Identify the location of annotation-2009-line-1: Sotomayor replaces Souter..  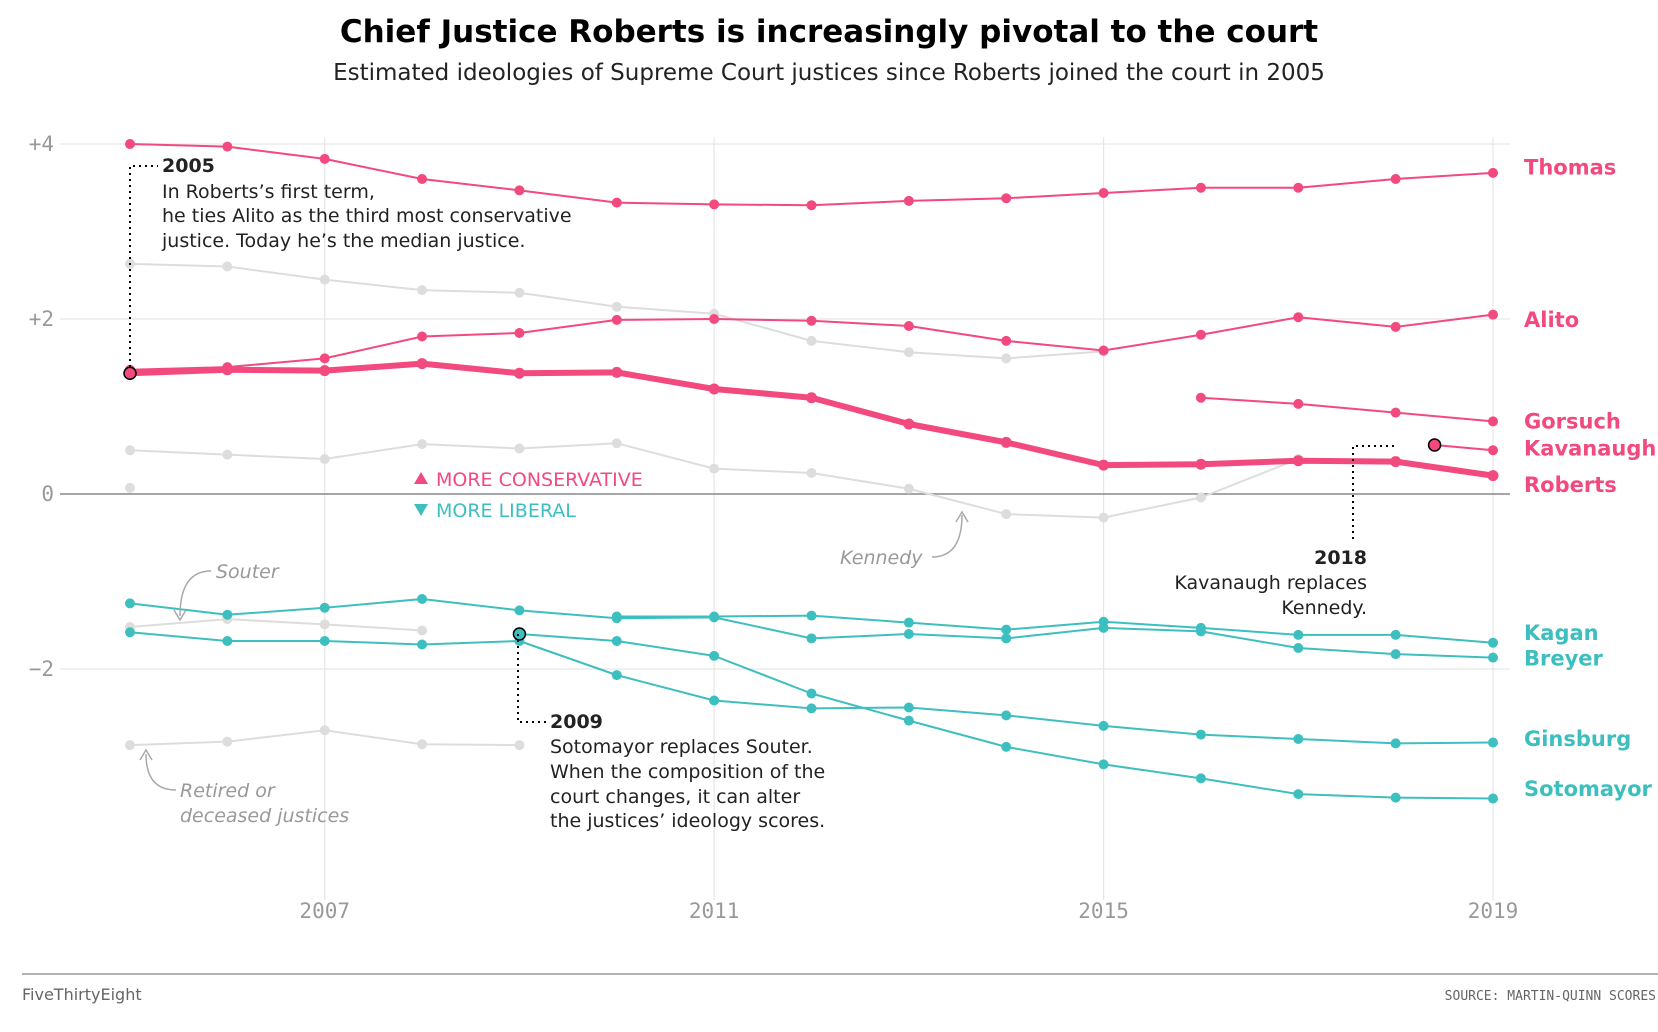
(681, 747).